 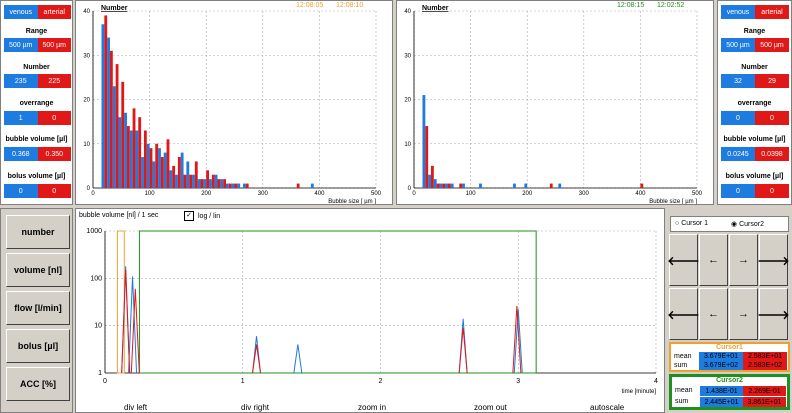 I want to click on bolus-volume-arterial: 0, so click(x=54, y=191).